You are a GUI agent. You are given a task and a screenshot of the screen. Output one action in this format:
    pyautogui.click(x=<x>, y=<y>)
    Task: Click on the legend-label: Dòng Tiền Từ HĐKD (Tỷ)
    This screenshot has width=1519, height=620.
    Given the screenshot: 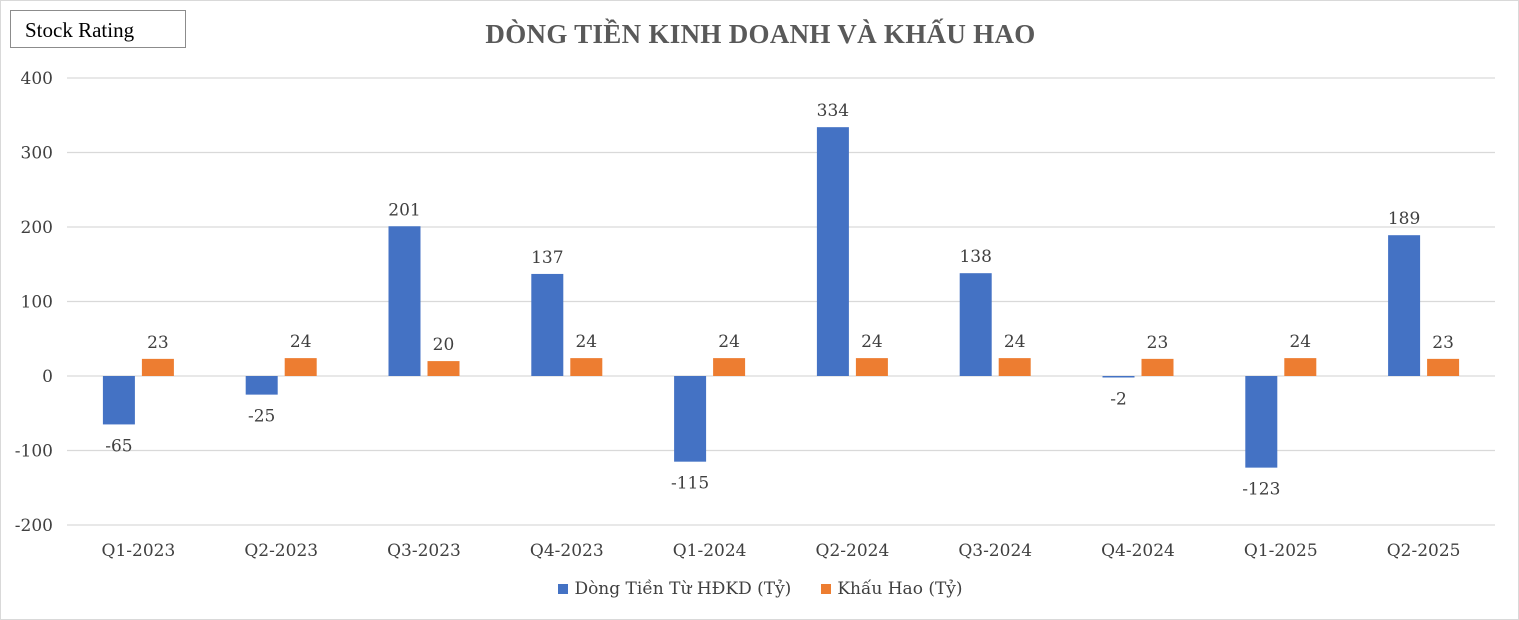 What is the action you would take?
    pyautogui.click(x=683, y=589)
    